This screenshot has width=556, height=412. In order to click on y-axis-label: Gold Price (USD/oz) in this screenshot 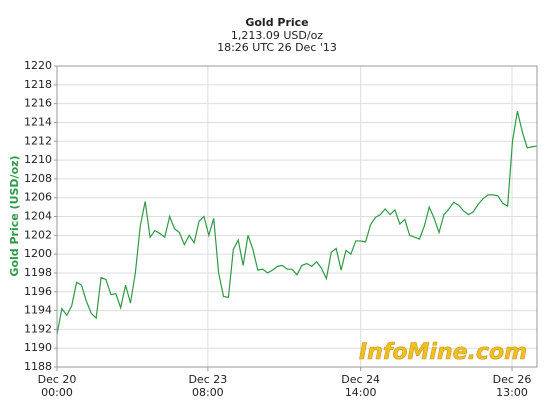, I will do `click(14, 215)`.